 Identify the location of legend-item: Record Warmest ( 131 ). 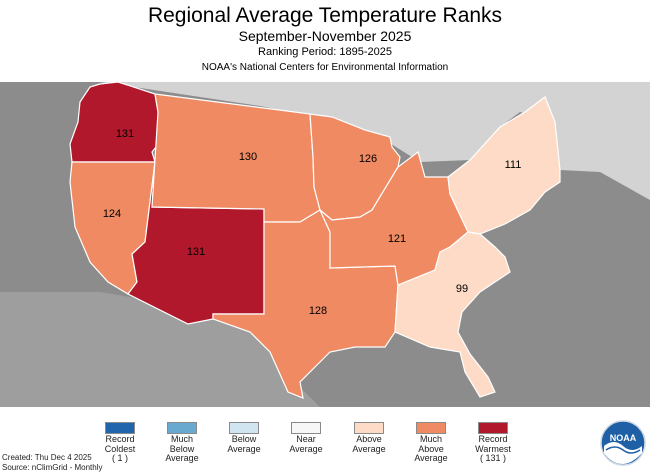
(493, 443).